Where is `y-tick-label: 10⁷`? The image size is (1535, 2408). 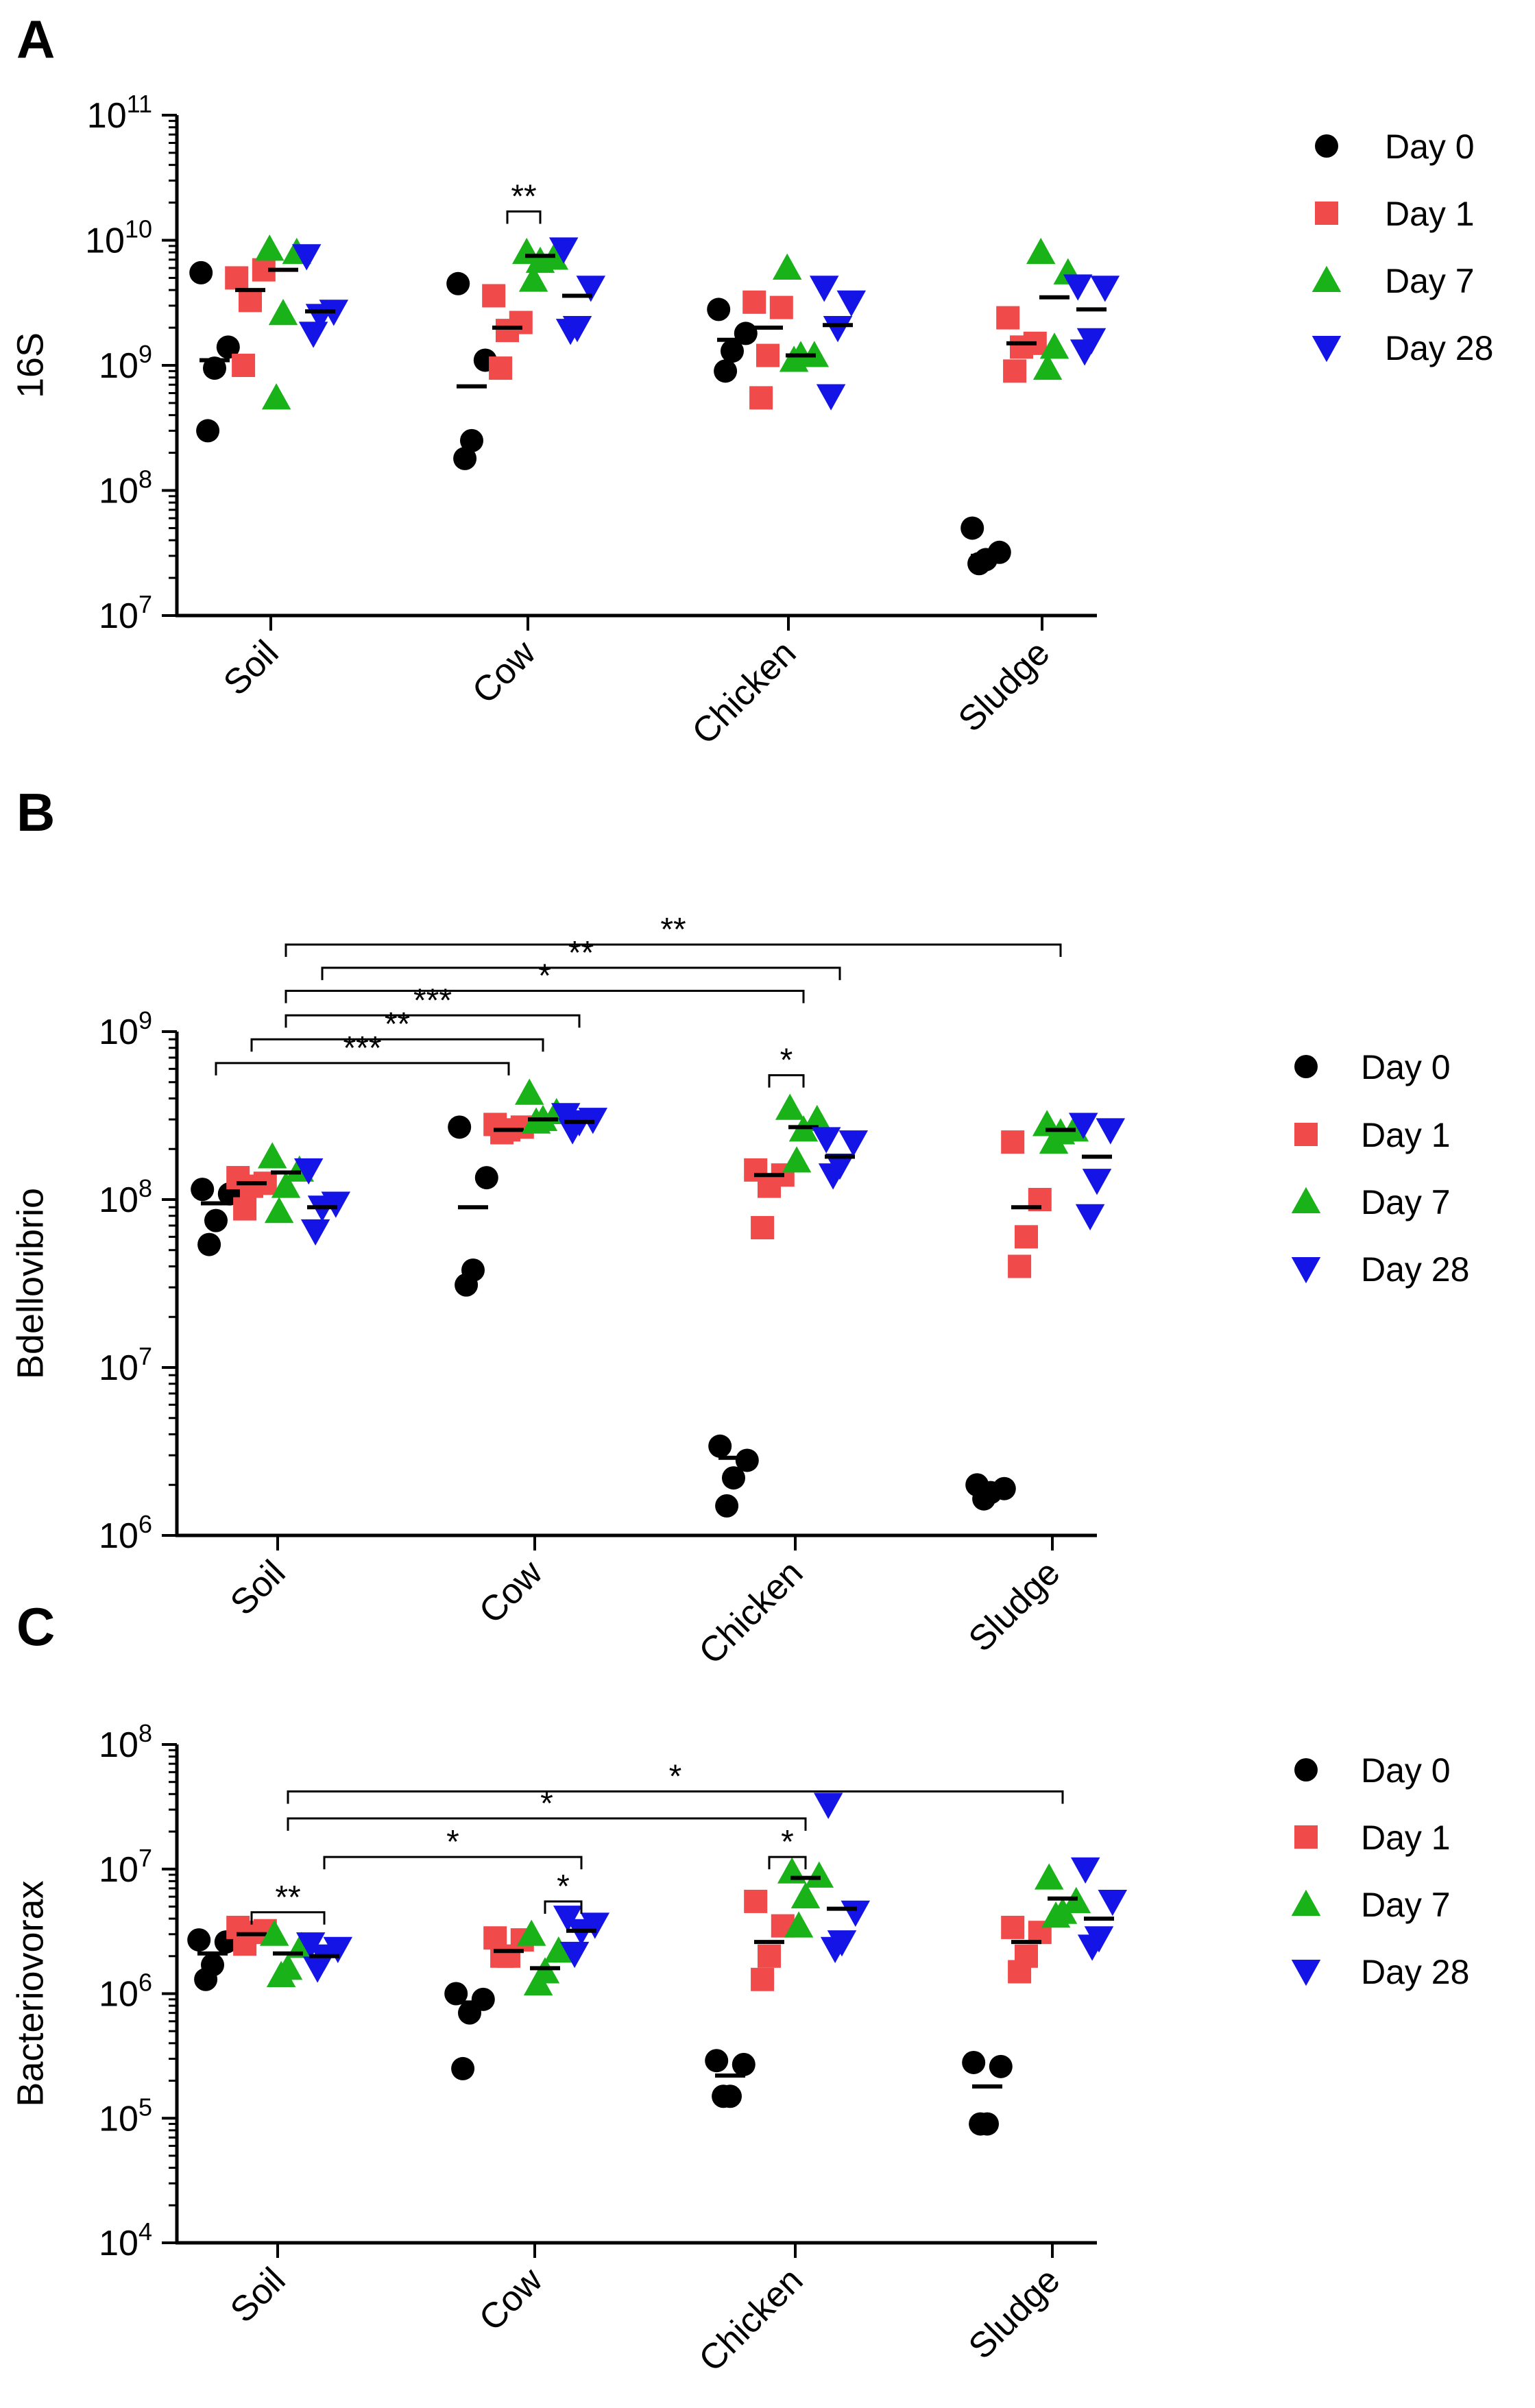 y-tick-label: 10⁷ is located at coordinates (125, 1365).